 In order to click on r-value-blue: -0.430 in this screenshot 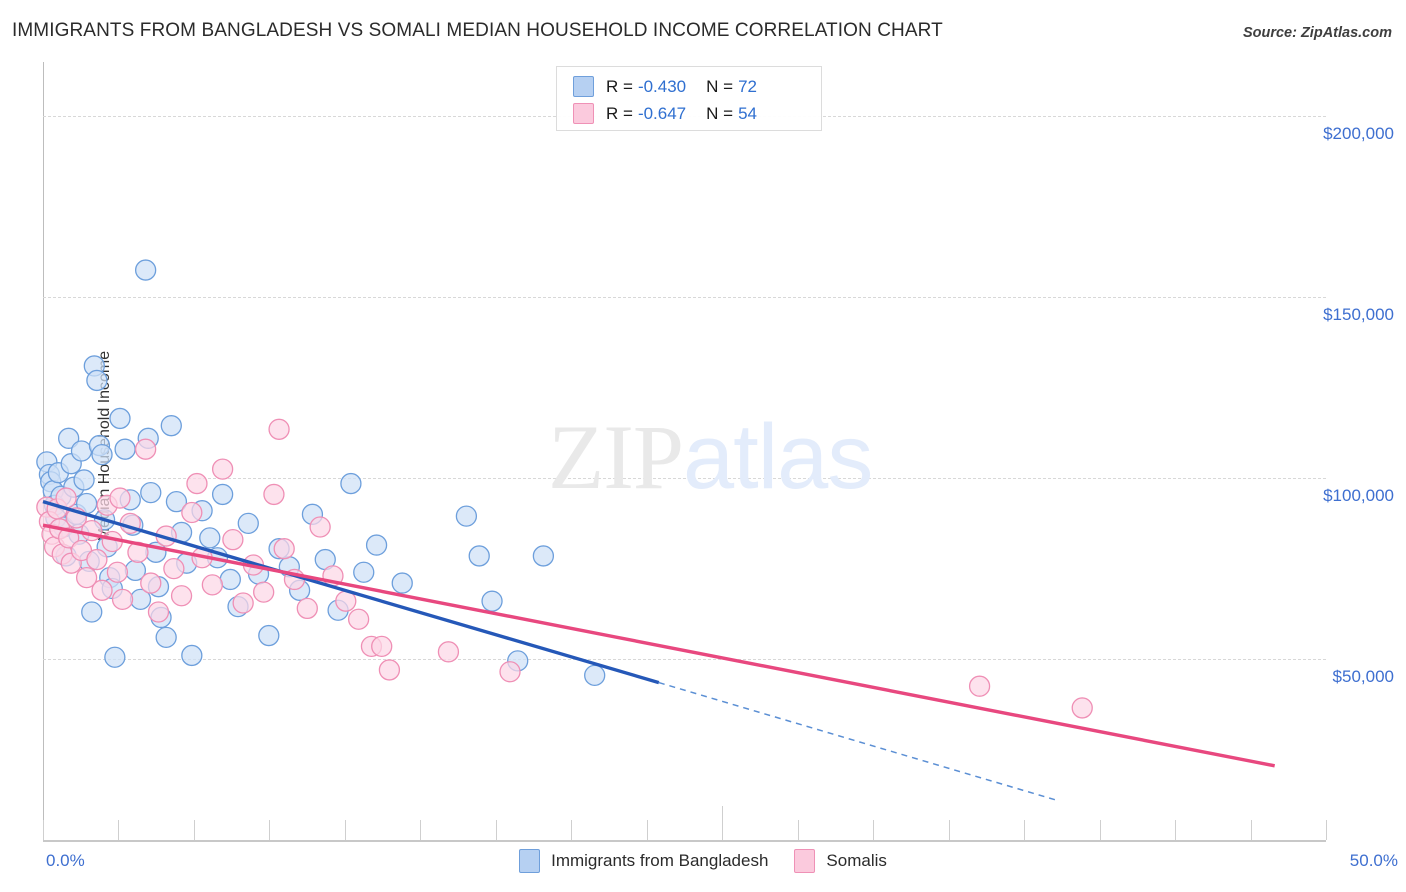, I will do `click(662, 86)`.